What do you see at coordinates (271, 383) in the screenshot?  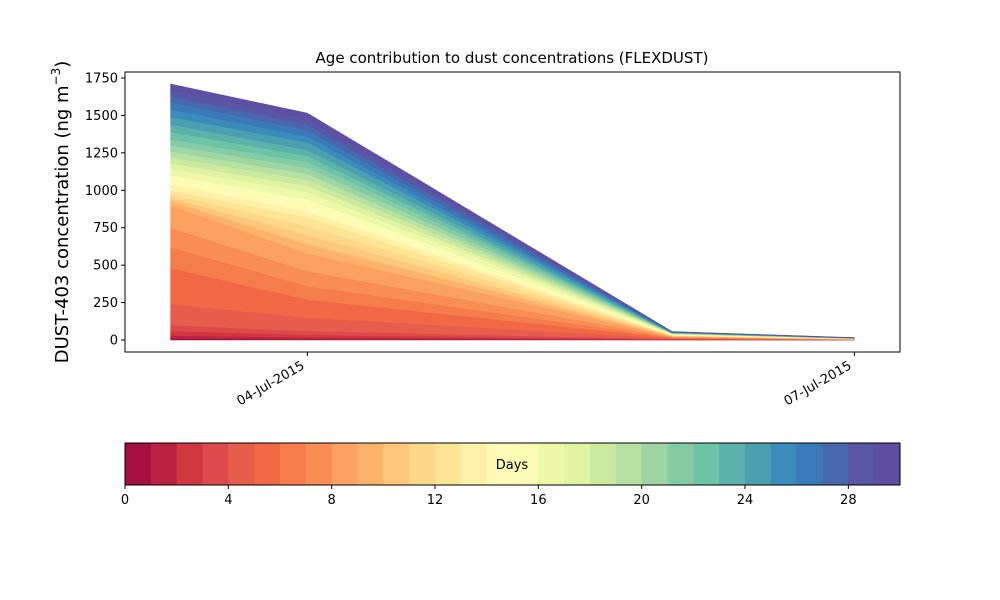 I see `x-tick-label: 04-Jul-2015` at bounding box center [271, 383].